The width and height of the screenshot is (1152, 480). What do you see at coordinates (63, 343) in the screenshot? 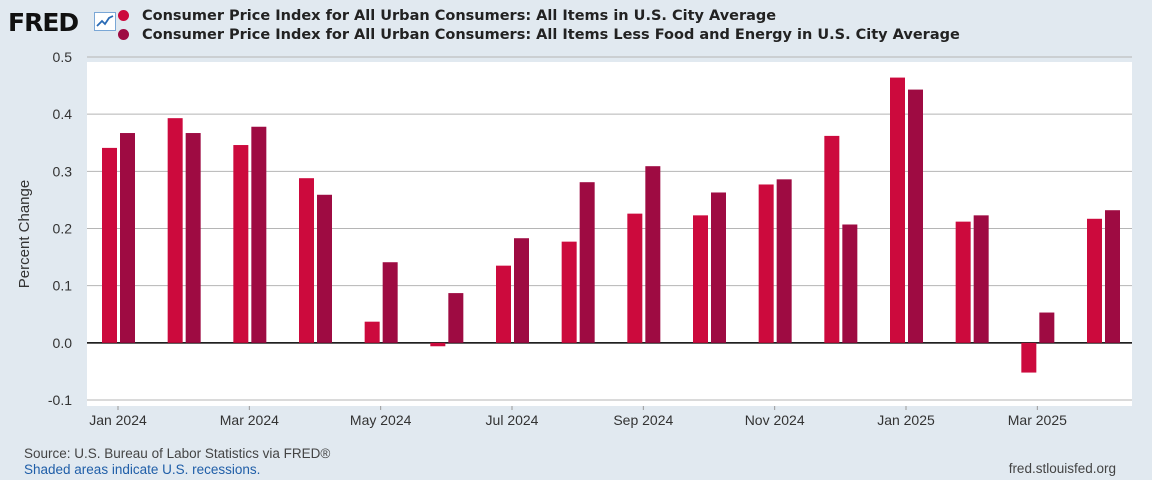
I see `y-tick-label: 0.0` at bounding box center [63, 343].